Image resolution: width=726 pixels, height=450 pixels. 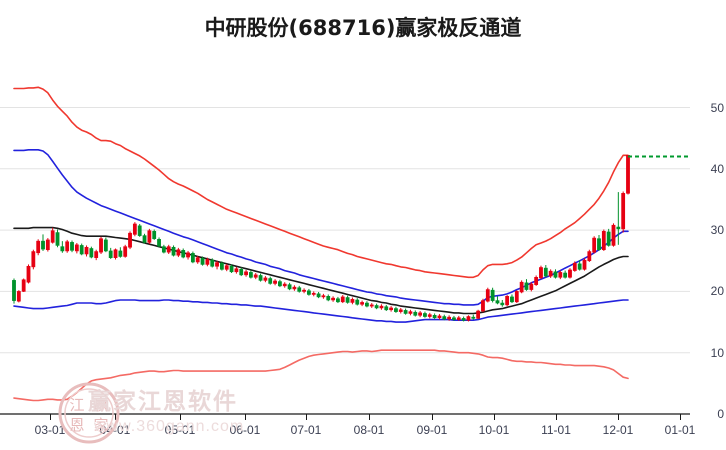 I want to click on x-tick-label: 01-01, so click(x=680, y=430).